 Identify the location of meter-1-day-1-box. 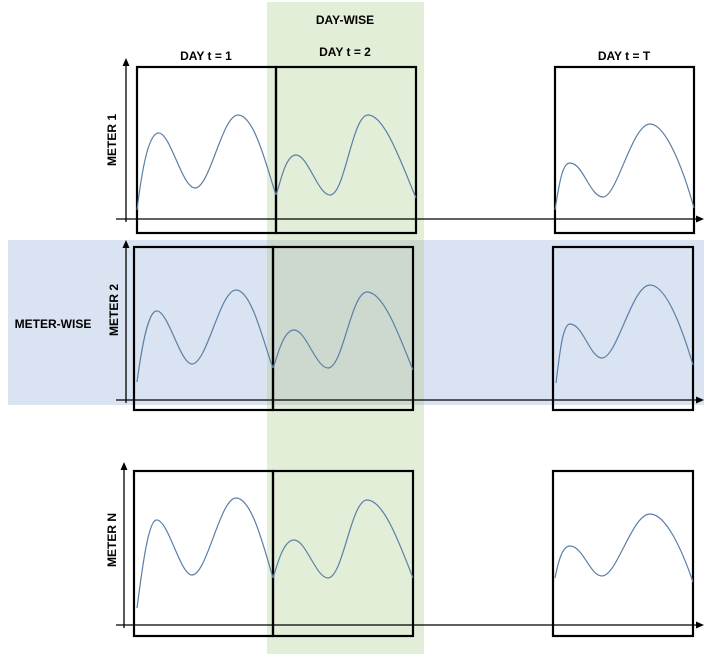
(206, 150).